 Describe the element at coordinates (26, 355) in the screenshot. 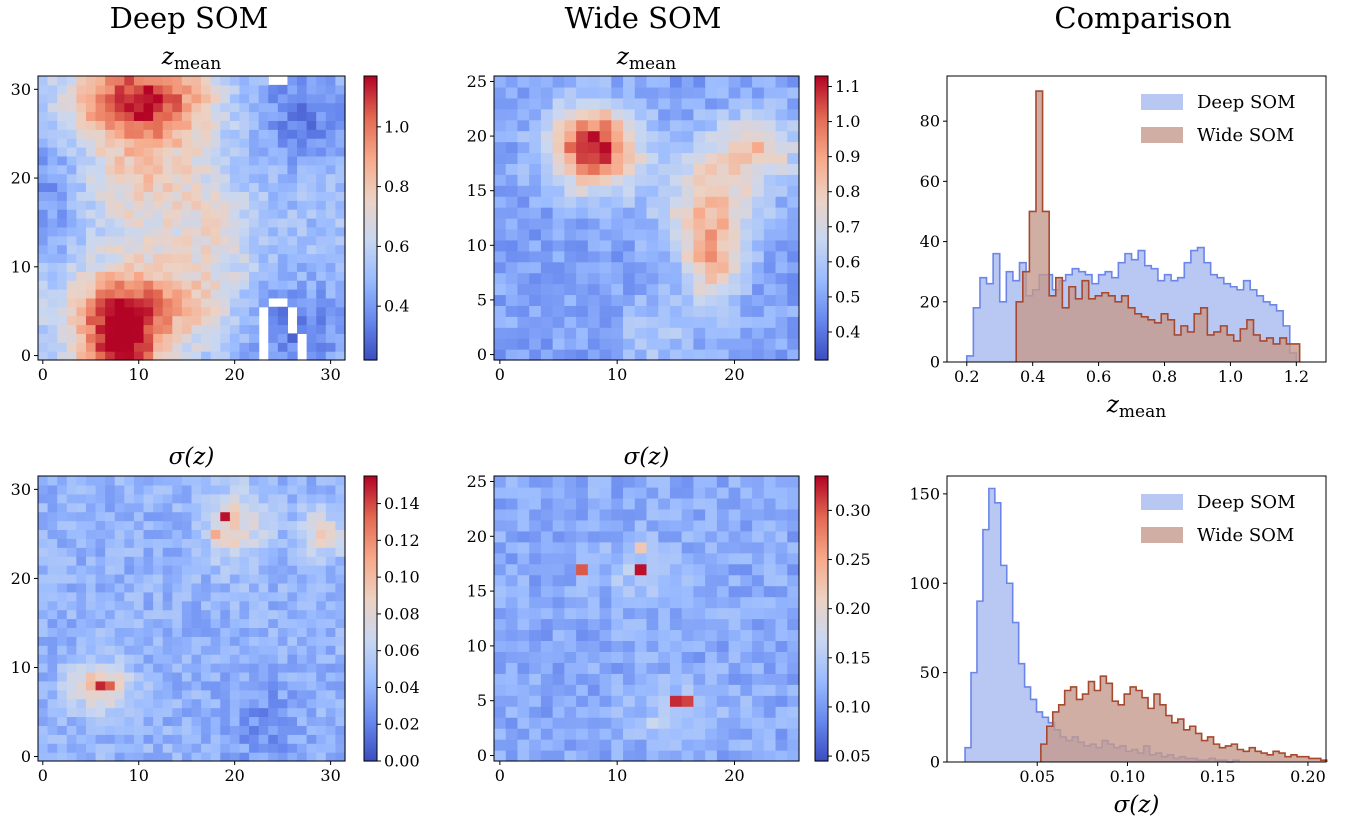

I see `y-tick-label: 0` at that location.